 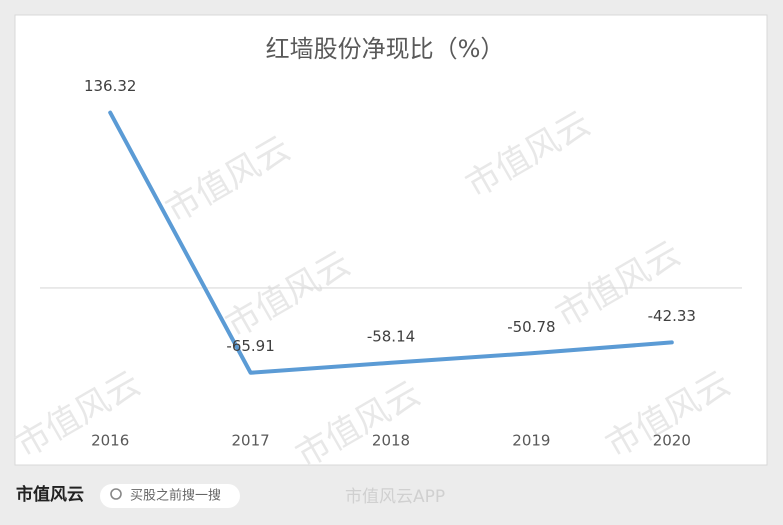 I want to click on search-icon, so click(x=116, y=494).